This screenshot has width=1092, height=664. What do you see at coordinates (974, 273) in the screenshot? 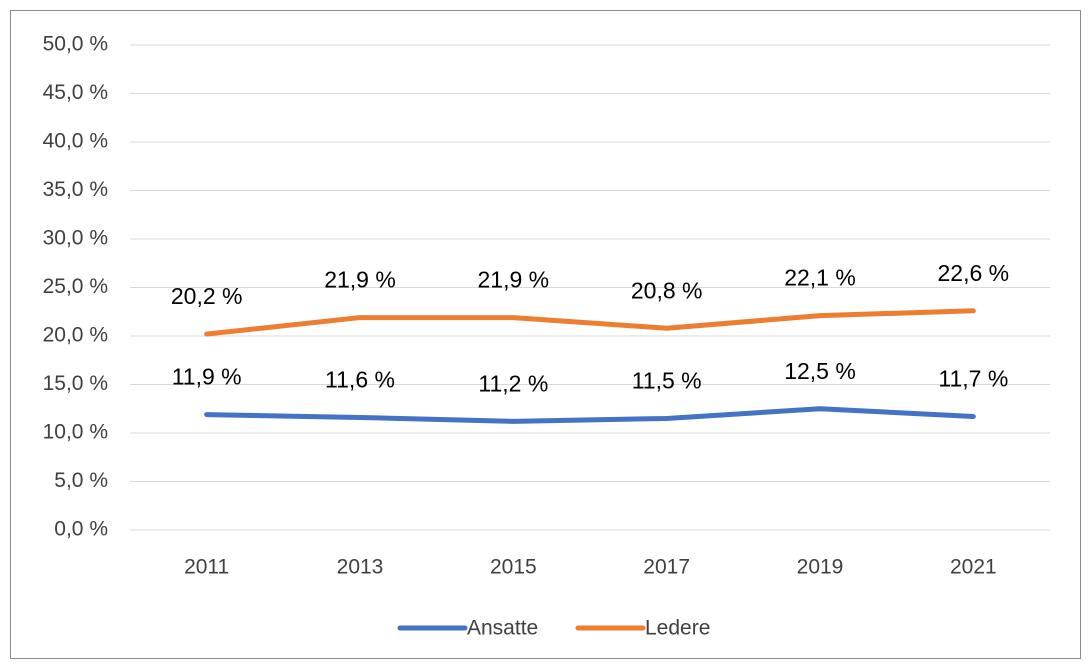
I see `data-label: 22,6 %` at bounding box center [974, 273].